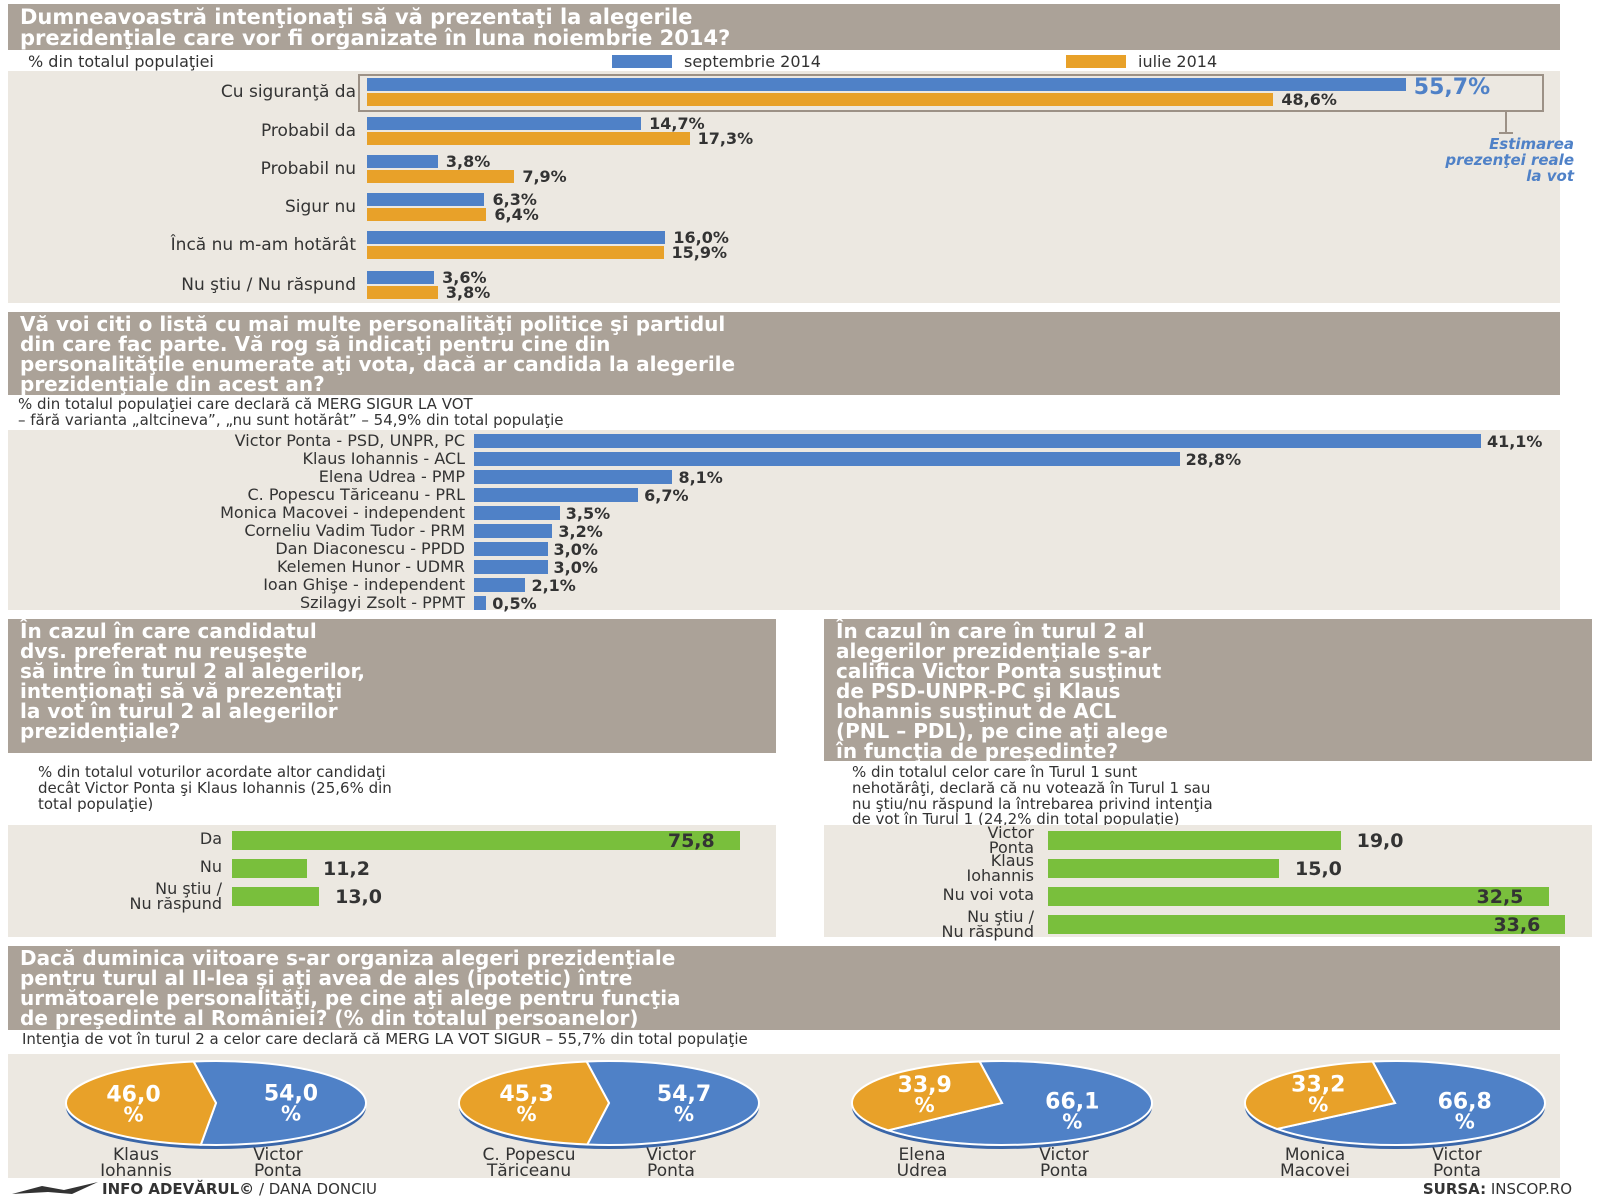 The image size is (1600, 1200). Describe the element at coordinates (553, 585) in the screenshot. I see `candidate-value: 2,1%` at that location.